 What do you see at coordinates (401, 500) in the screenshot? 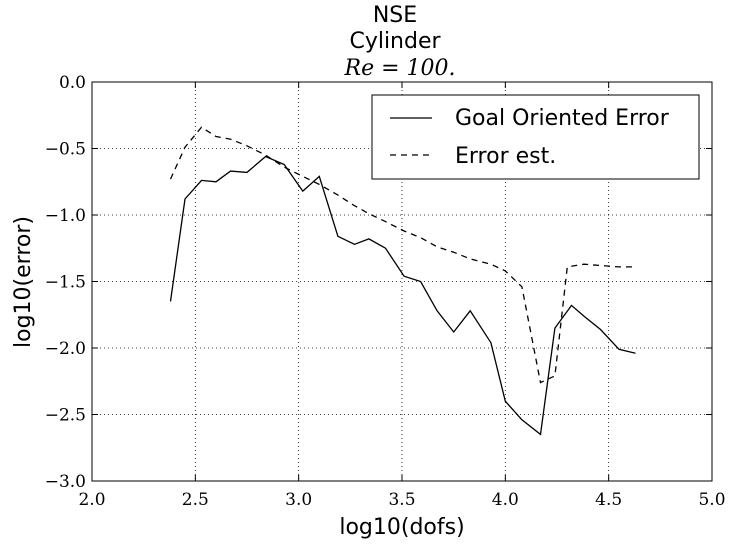
I see `x-tick-label: 3.5` at bounding box center [401, 500].